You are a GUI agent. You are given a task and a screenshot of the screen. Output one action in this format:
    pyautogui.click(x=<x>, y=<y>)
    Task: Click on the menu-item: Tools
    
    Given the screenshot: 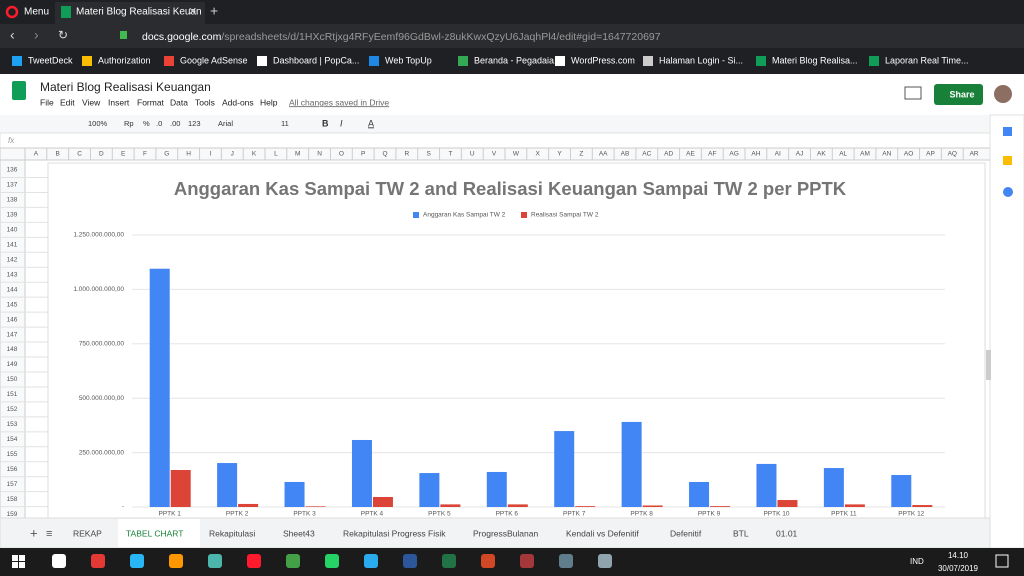 What is the action you would take?
    pyautogui.click(x=205, y=102)
    